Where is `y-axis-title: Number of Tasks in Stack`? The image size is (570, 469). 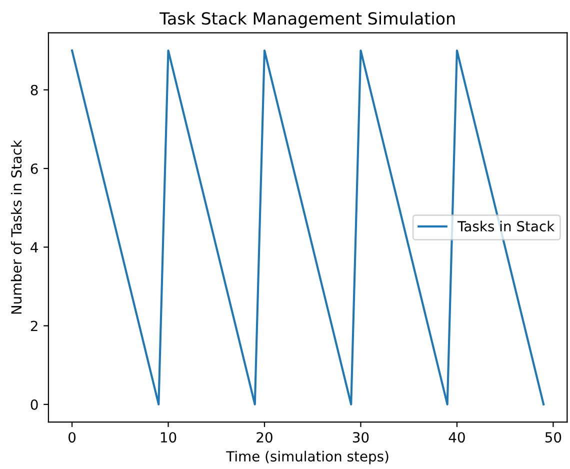
y-axis-title: Number of Tasks in Stack is located at coordinates (16, 227).